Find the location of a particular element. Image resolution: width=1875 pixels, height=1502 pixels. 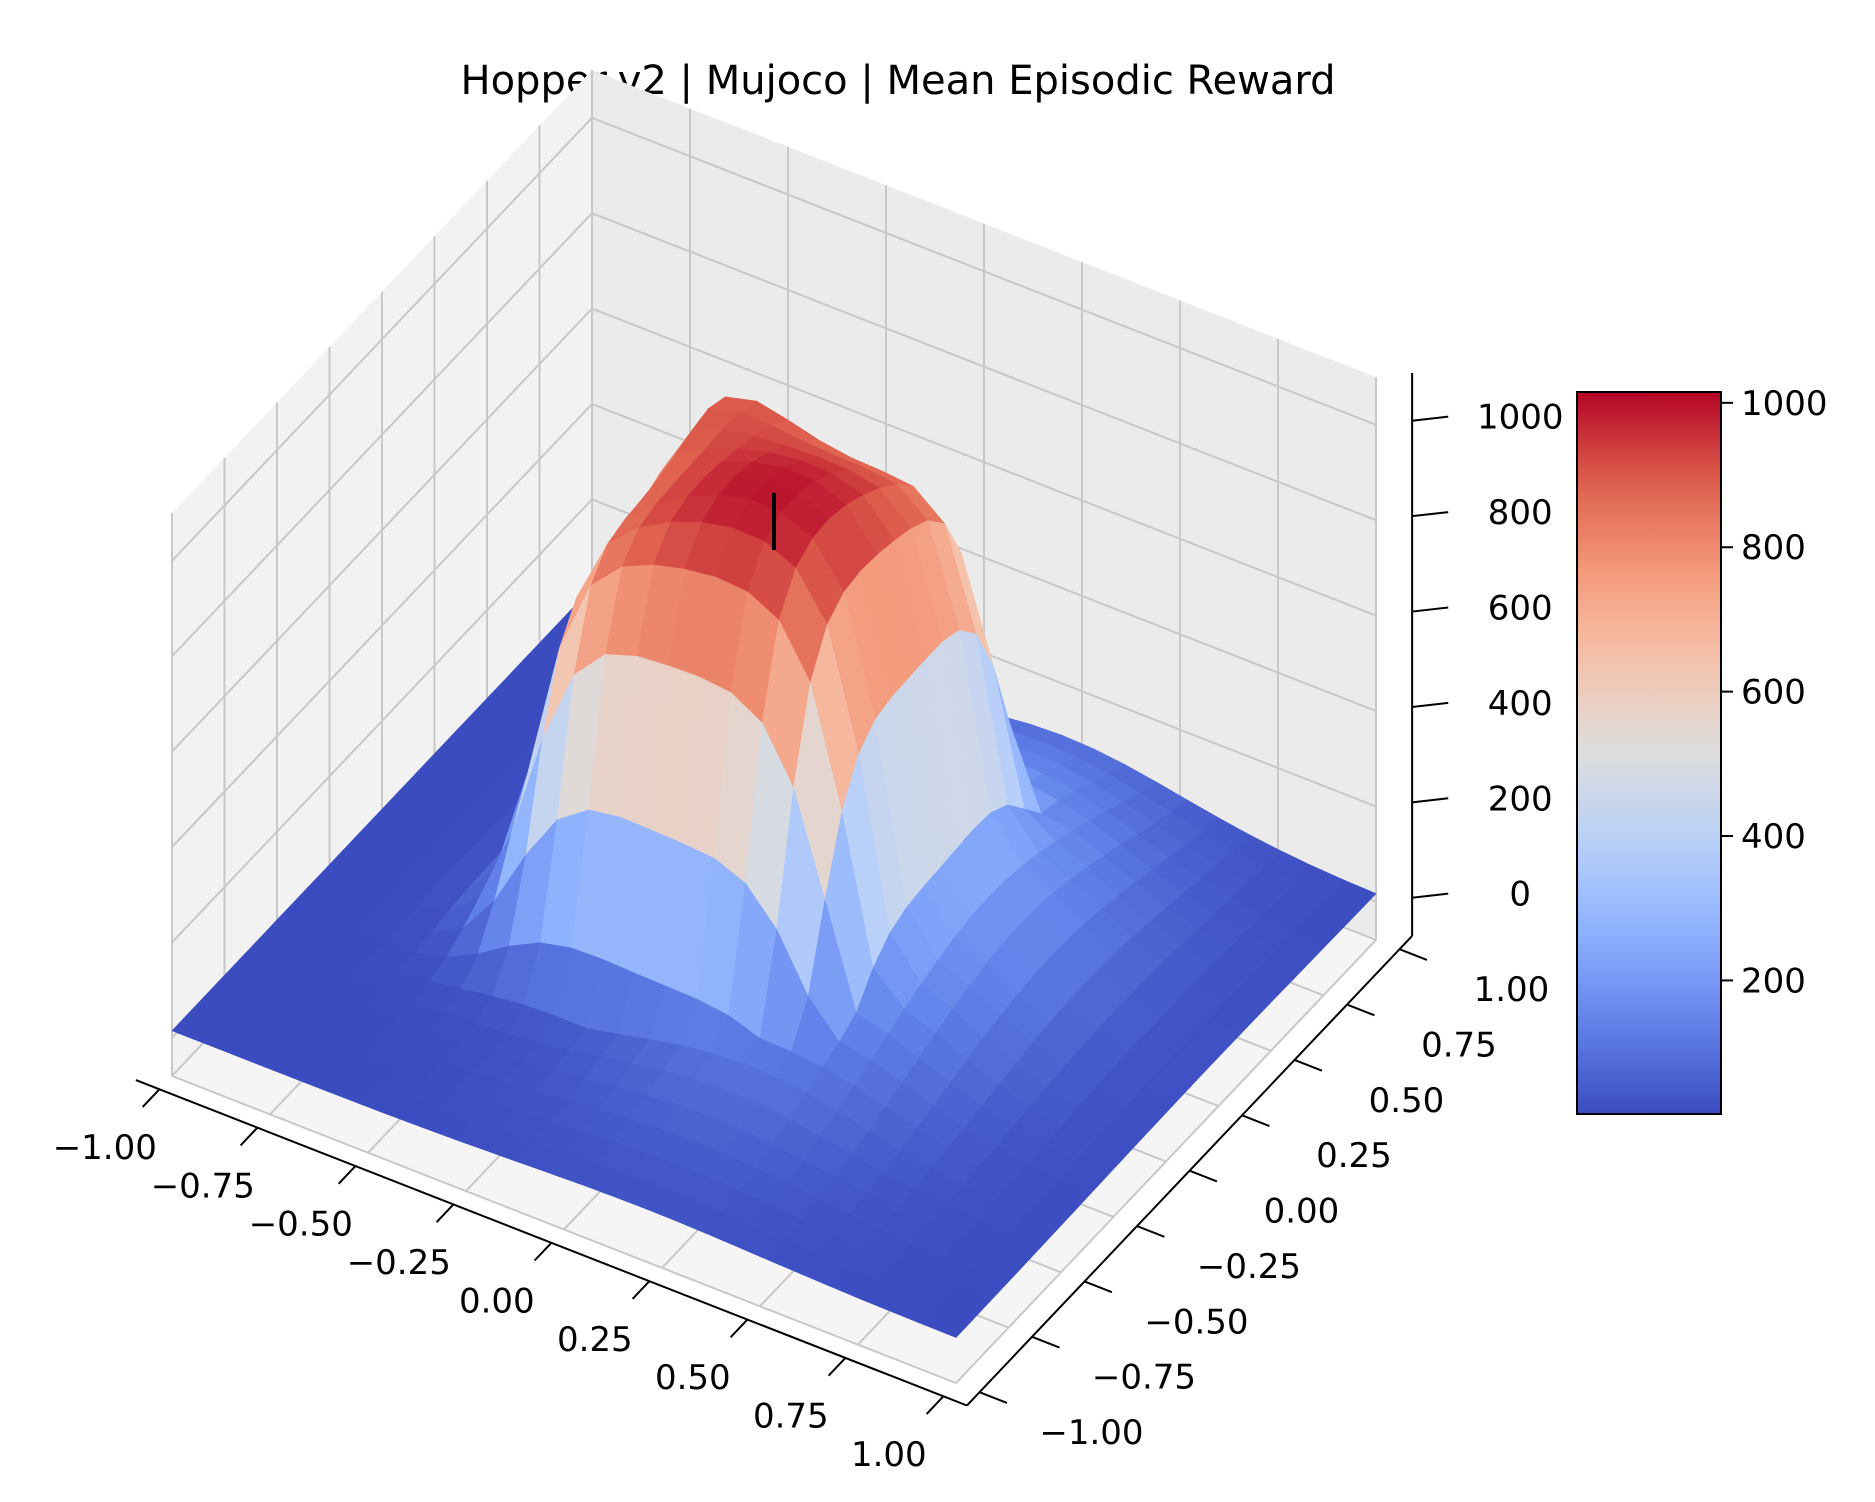

x-tick-label: 0.00 is located at coordinates (497, 1301).